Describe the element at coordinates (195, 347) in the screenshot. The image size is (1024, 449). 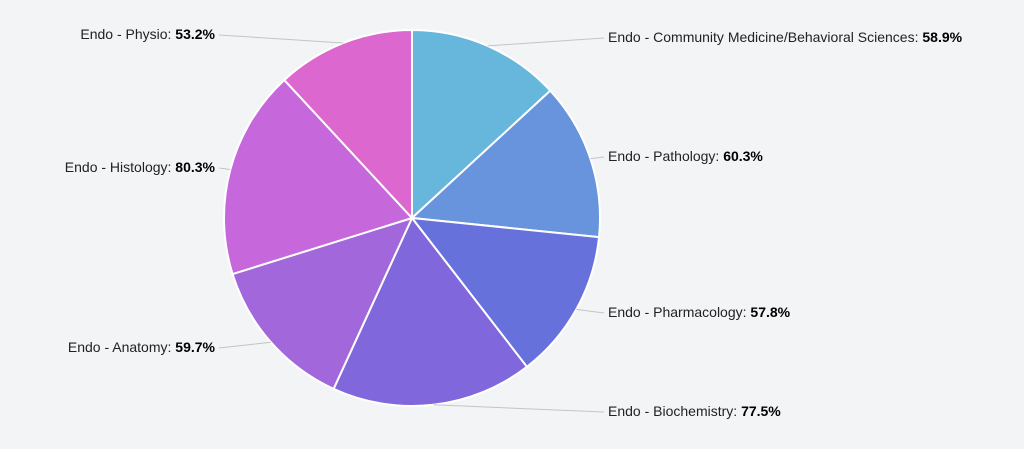
I see `slice-label-value: 59.7%` at that location.